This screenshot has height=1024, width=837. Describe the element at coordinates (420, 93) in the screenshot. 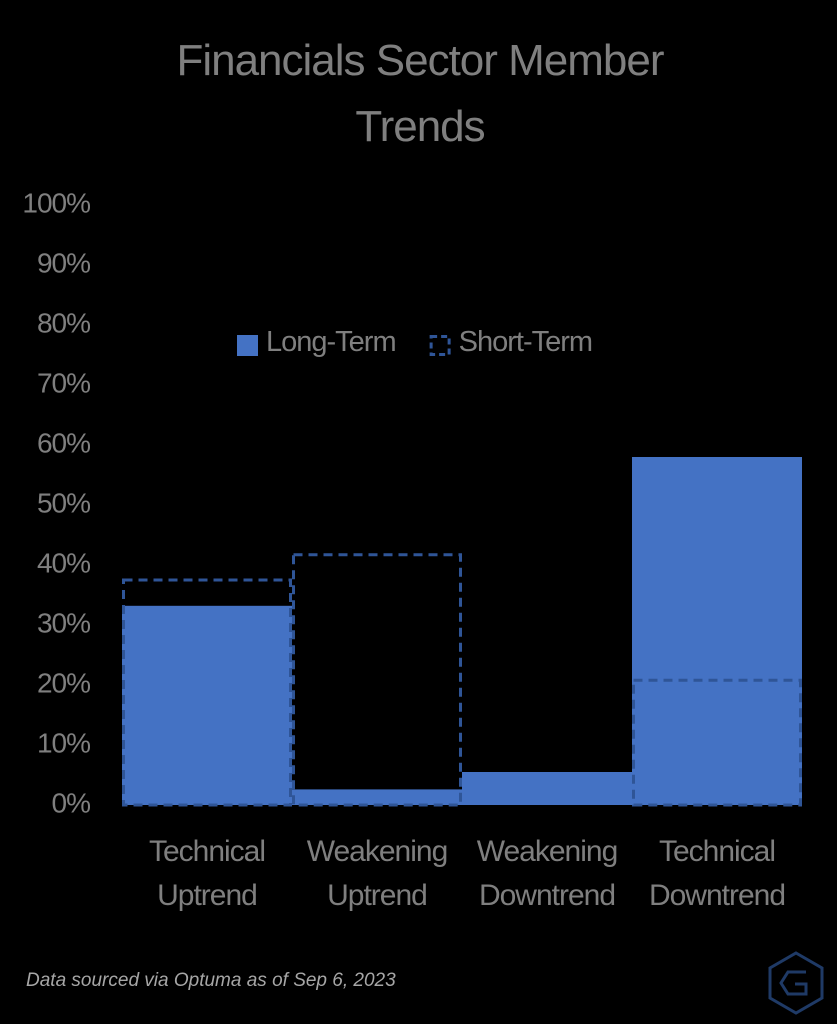

I see `chart-title: Financials Sector Member Trends` at that location.